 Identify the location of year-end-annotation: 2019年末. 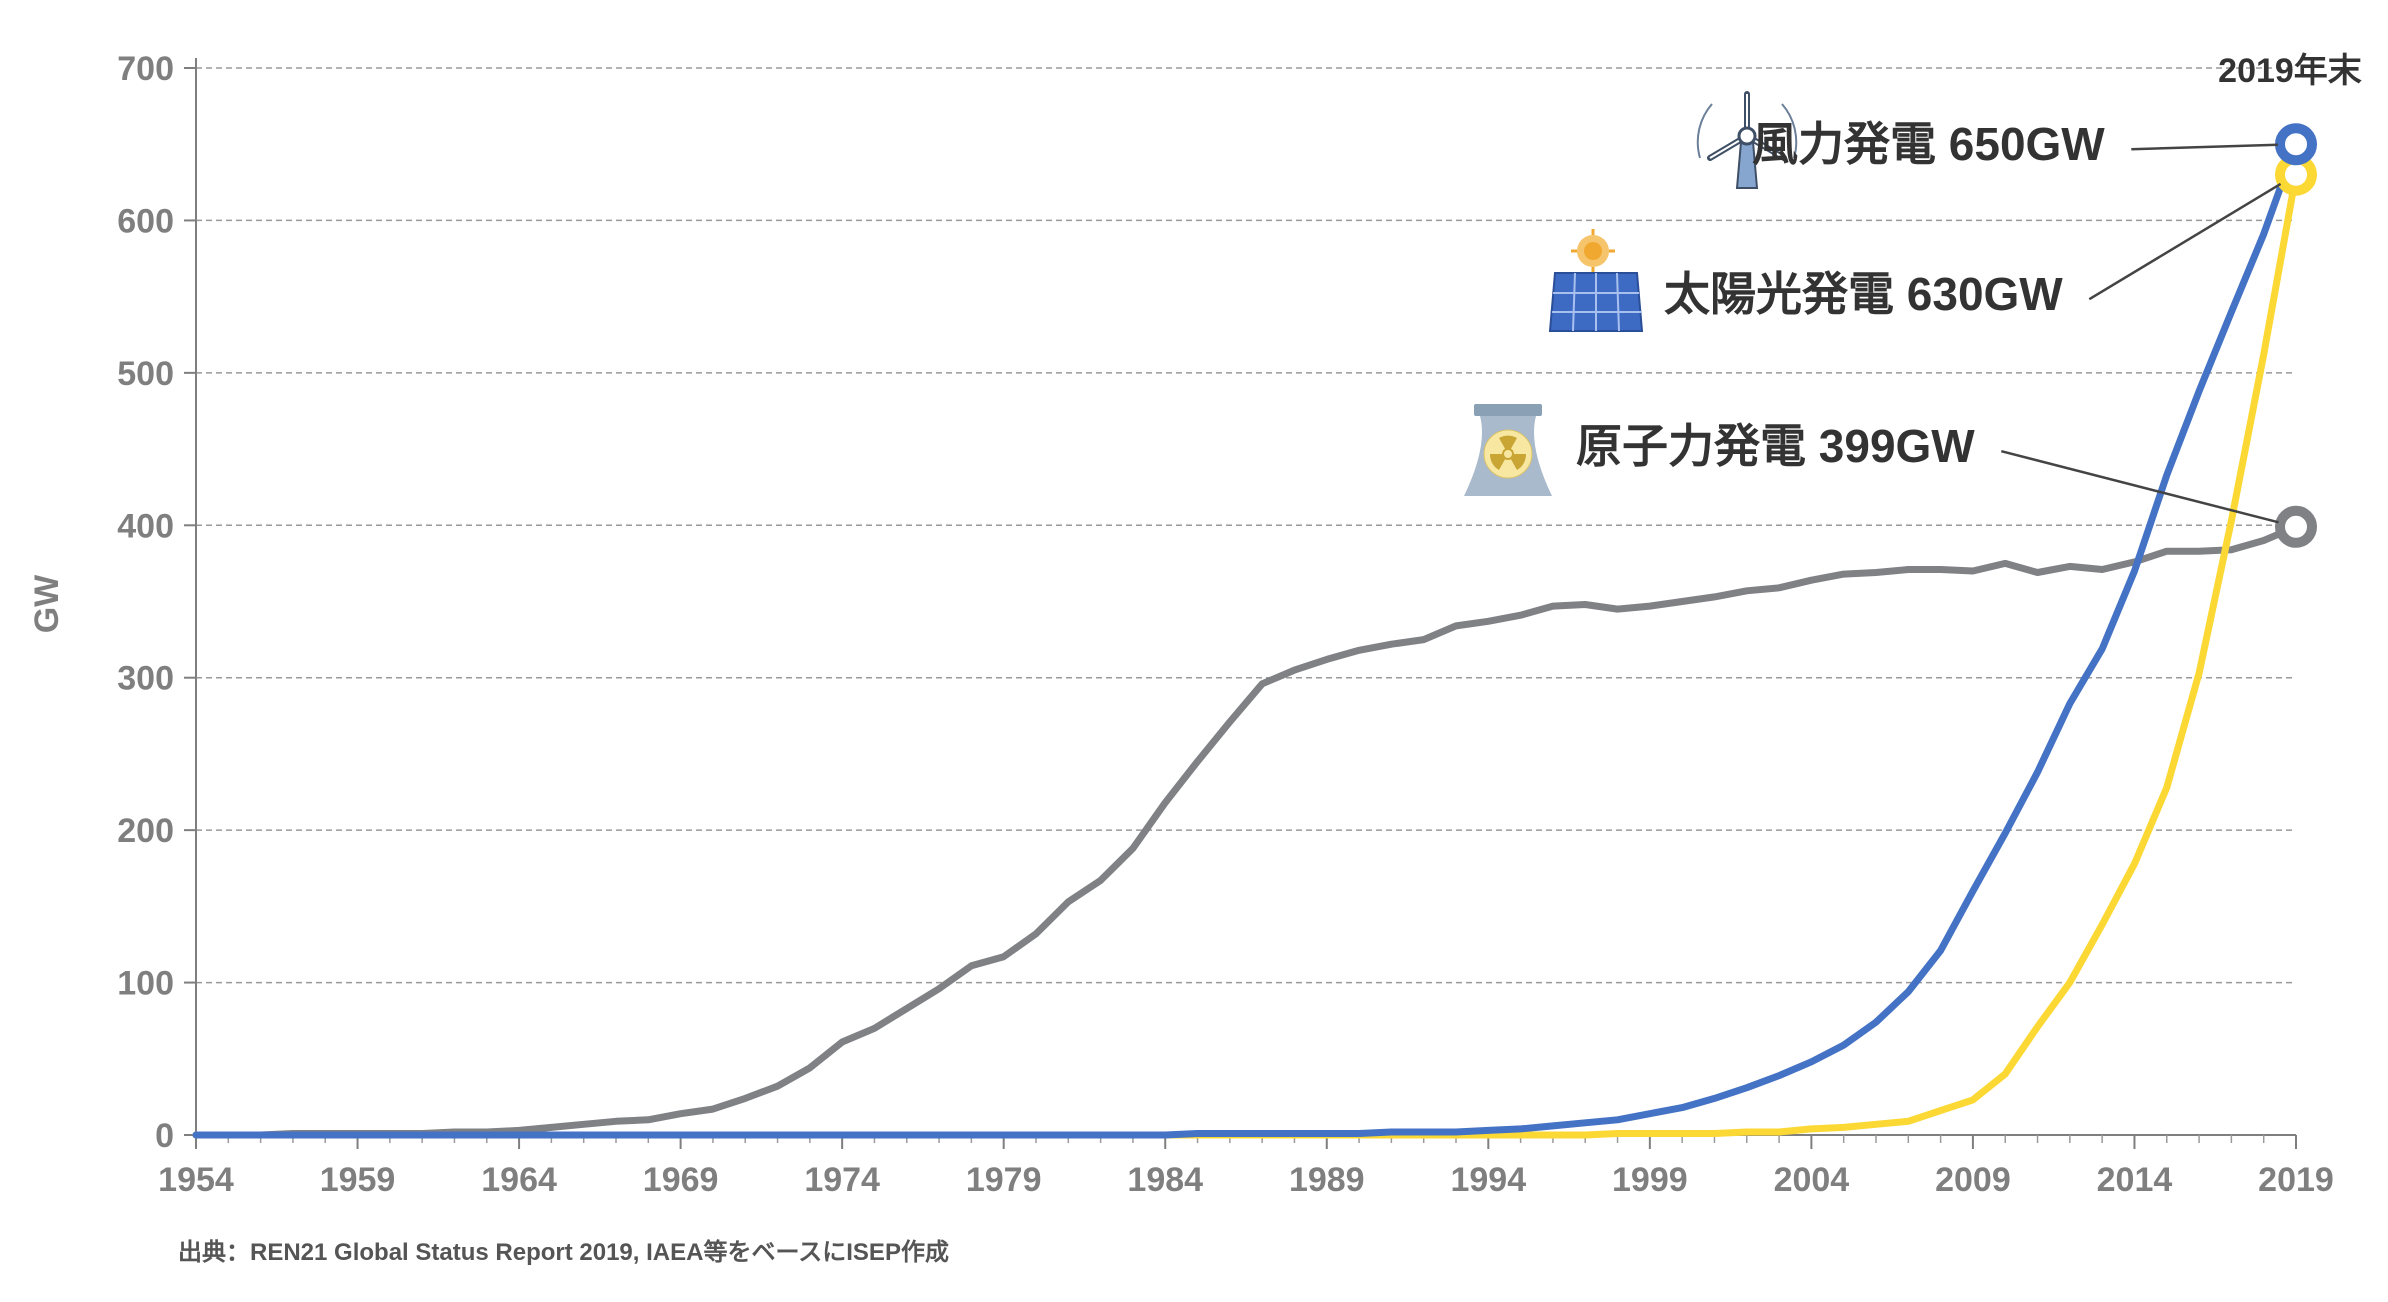
(2290, 71).